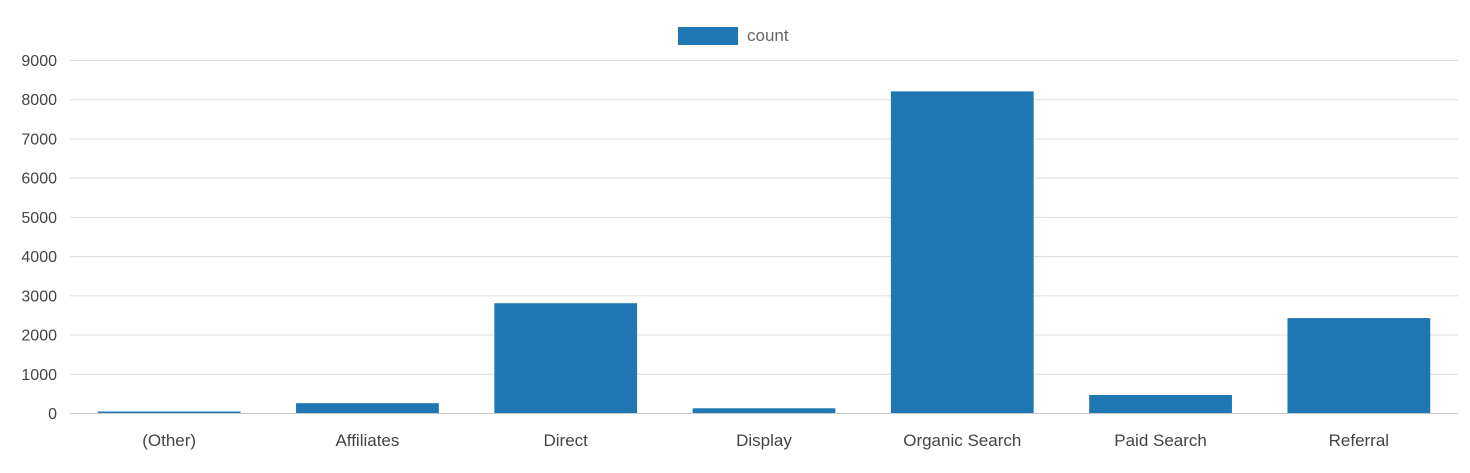  I want to click on y-tick-label: 7000, so click(39, 139).